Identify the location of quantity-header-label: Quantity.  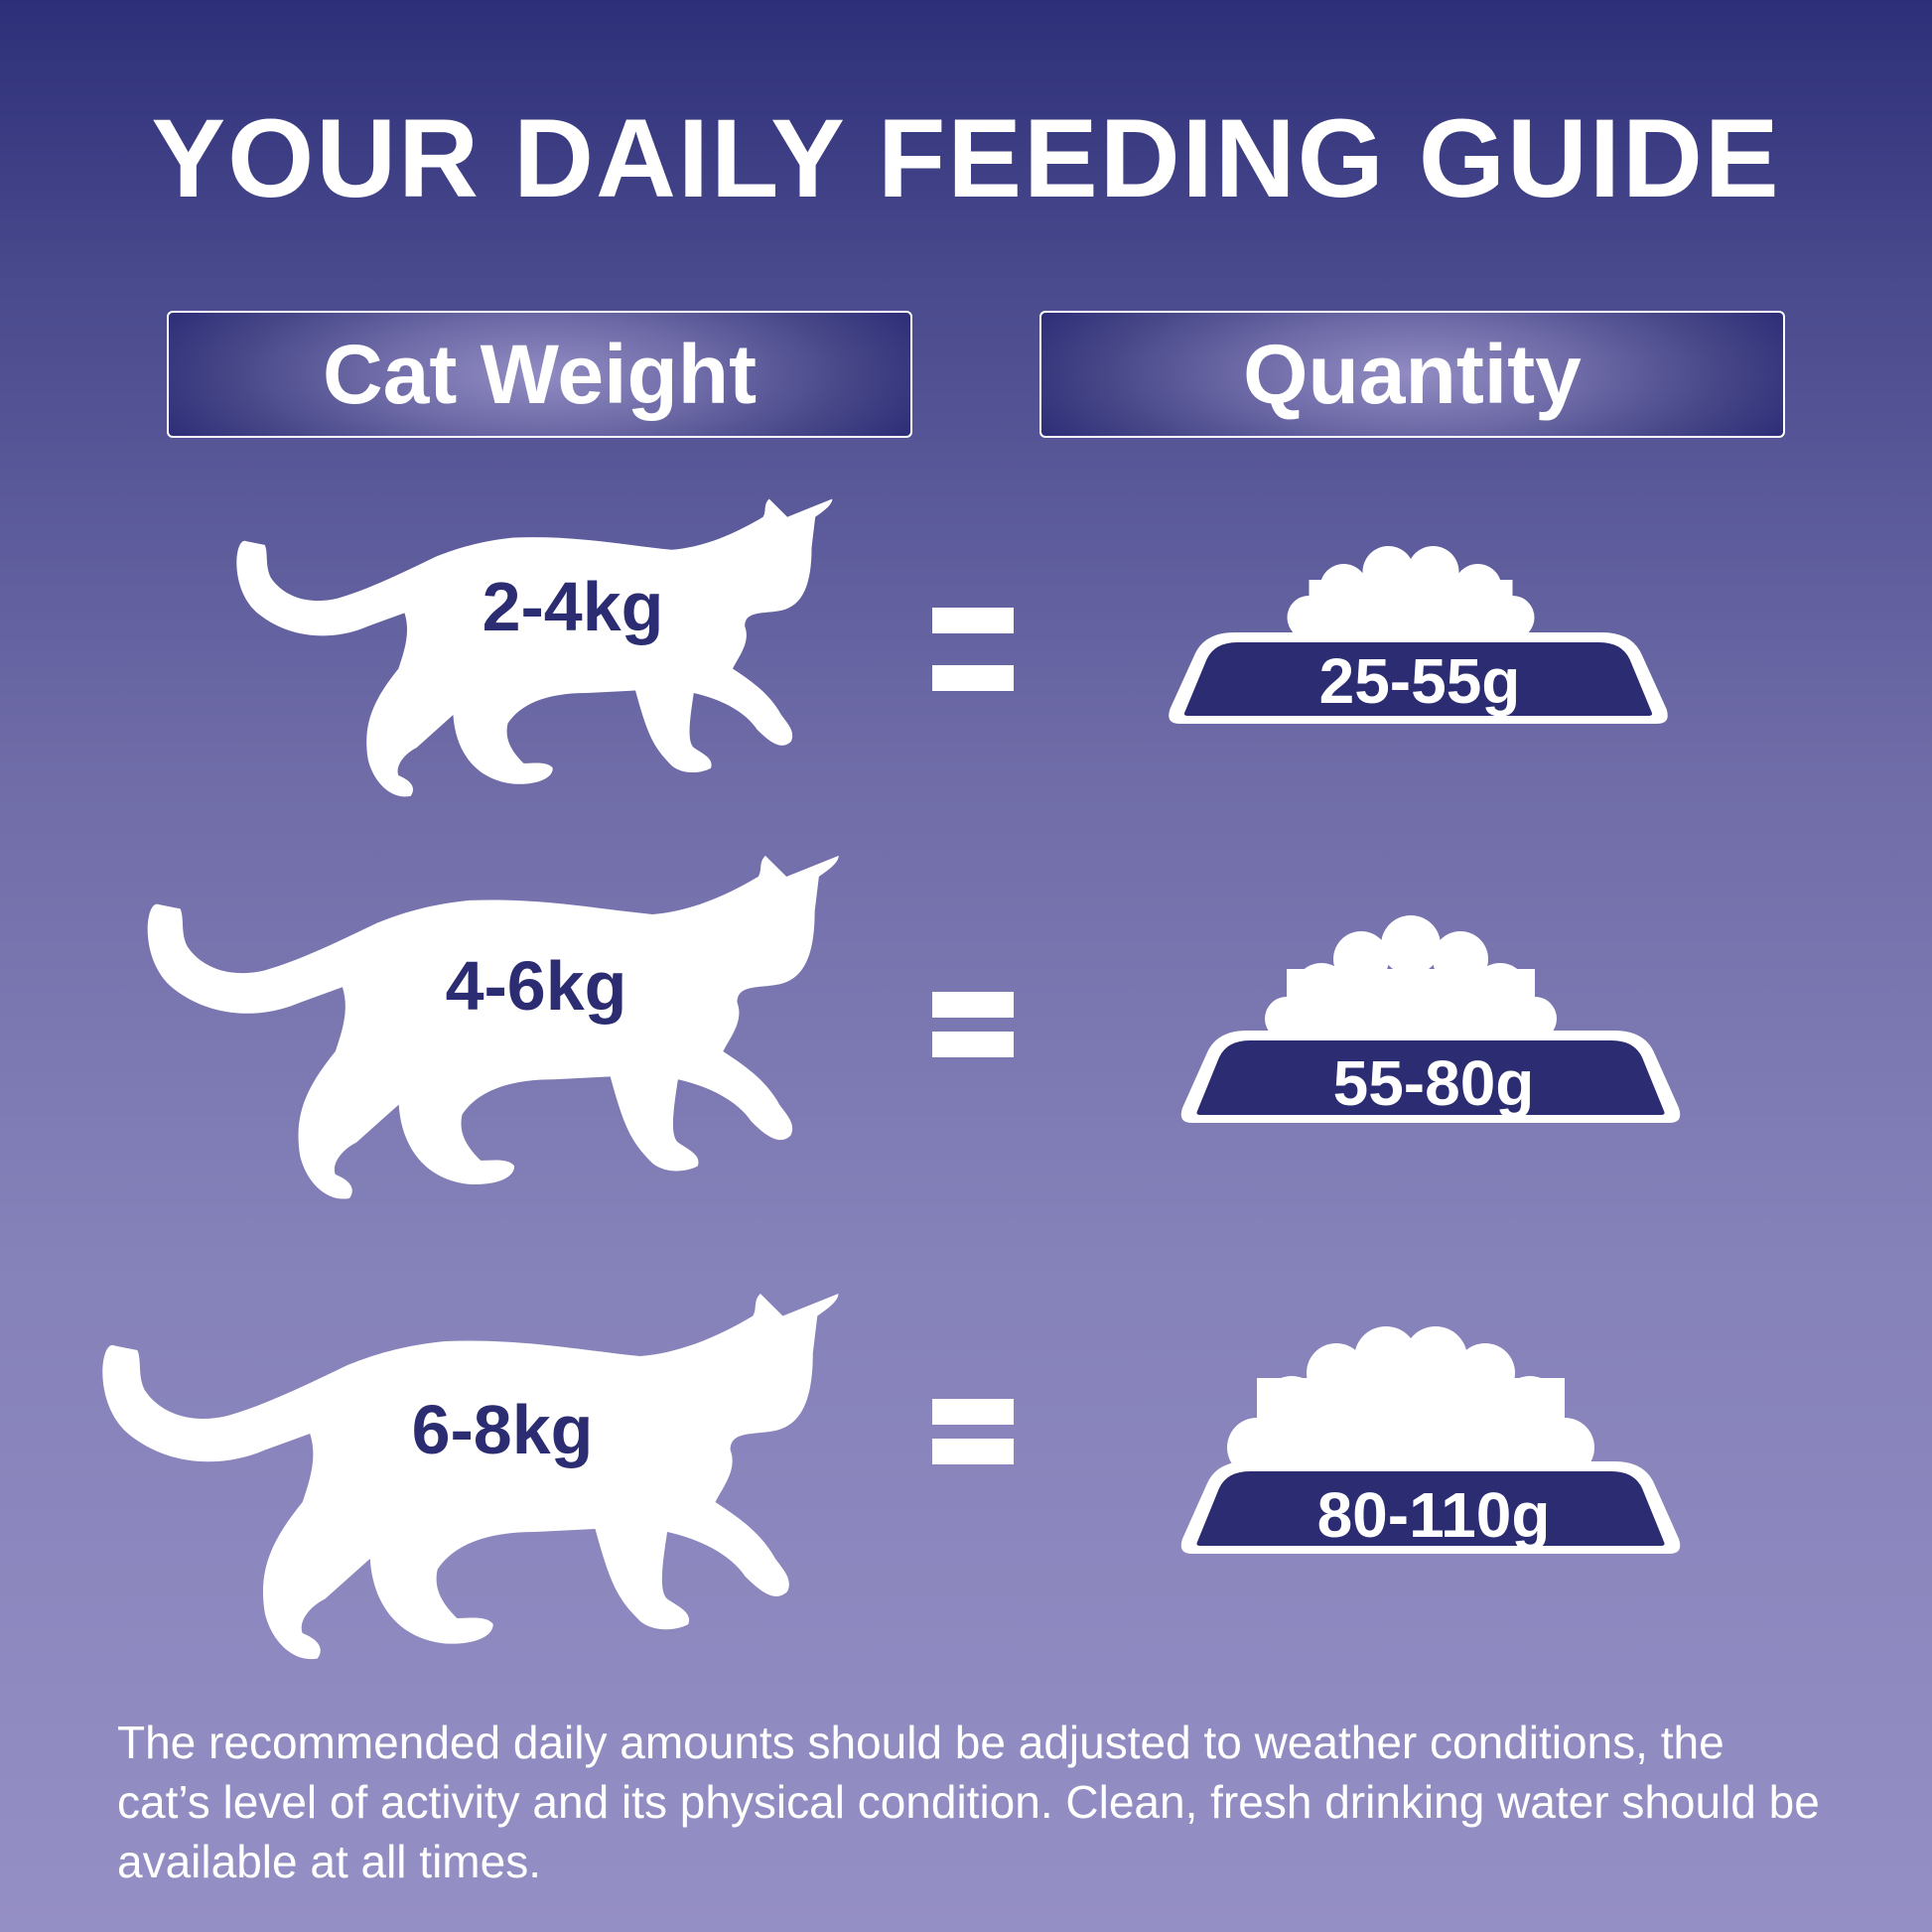
(1412, 374).